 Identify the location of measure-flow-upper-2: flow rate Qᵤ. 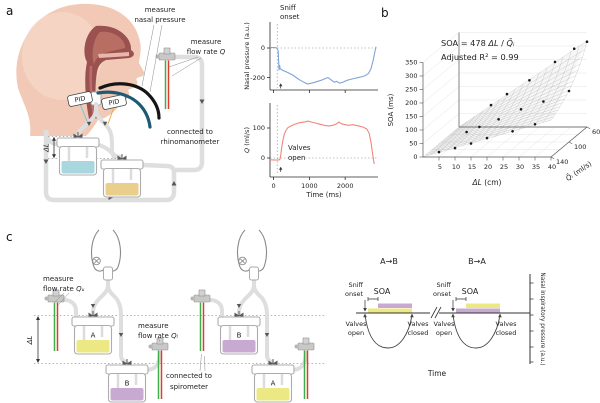
(64, 289).